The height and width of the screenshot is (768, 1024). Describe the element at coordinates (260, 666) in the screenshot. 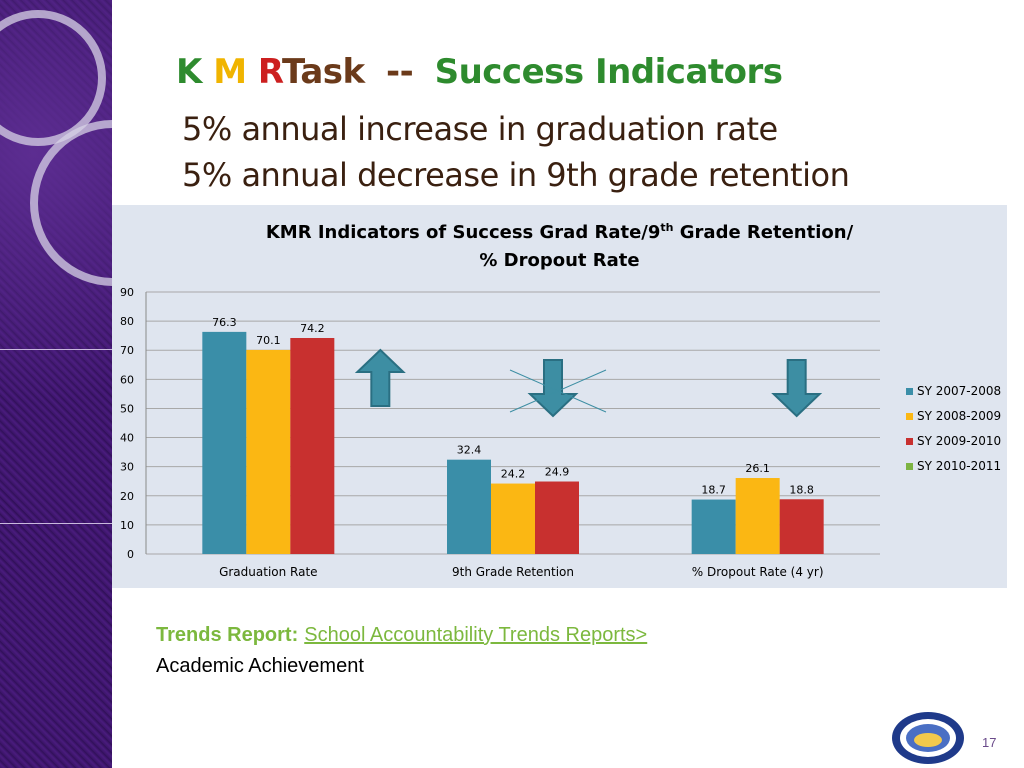

I see `academic-achievement-text: Academic Achievement` at that location.